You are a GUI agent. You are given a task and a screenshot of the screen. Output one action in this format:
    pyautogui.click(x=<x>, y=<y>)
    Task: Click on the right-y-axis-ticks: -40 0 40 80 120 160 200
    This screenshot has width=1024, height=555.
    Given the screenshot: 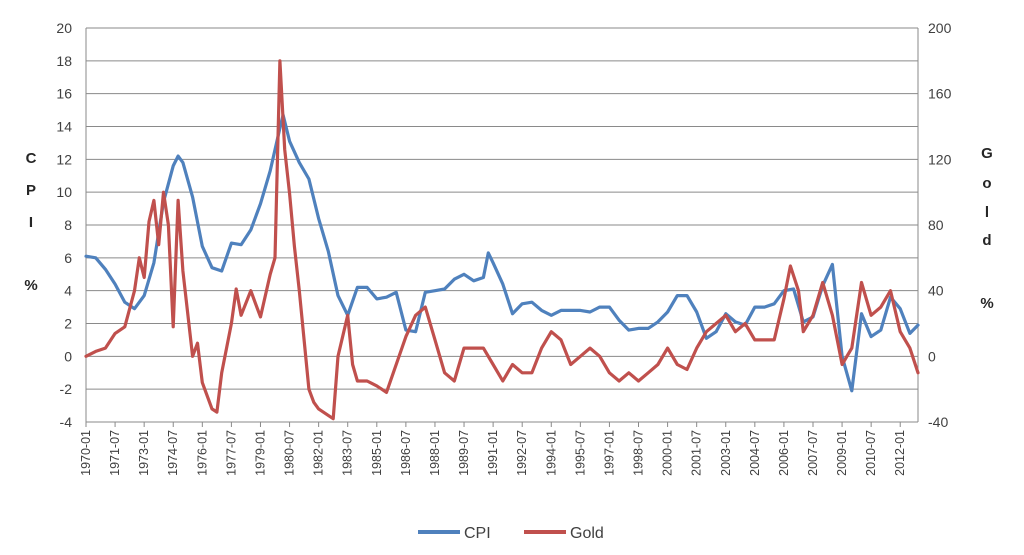 What is the action you would take?
    pyautogui.click(x=940, y=225)
    